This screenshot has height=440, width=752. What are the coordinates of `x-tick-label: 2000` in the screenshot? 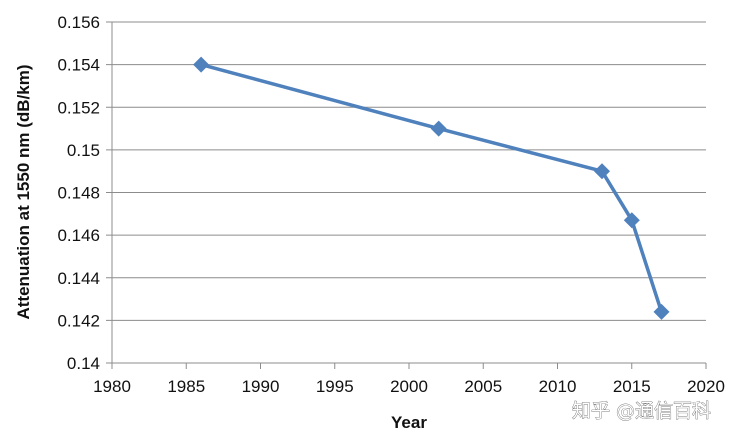 It's located at (409, 386).